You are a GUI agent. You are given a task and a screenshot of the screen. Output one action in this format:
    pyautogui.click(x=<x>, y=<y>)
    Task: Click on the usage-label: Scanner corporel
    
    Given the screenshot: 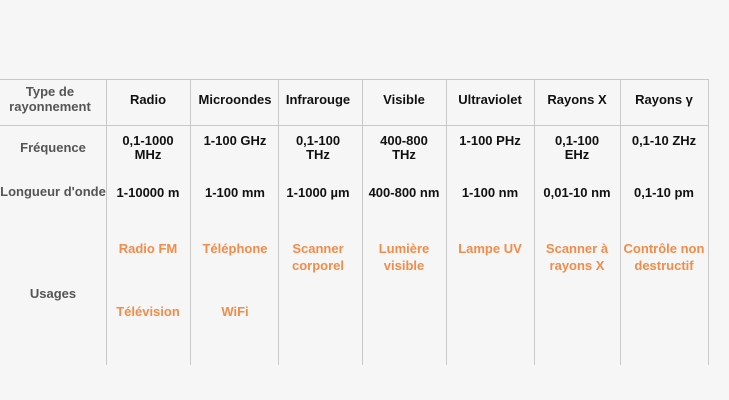 What is the action you would take?
    pyautogui.click(x=317, y=257)
    